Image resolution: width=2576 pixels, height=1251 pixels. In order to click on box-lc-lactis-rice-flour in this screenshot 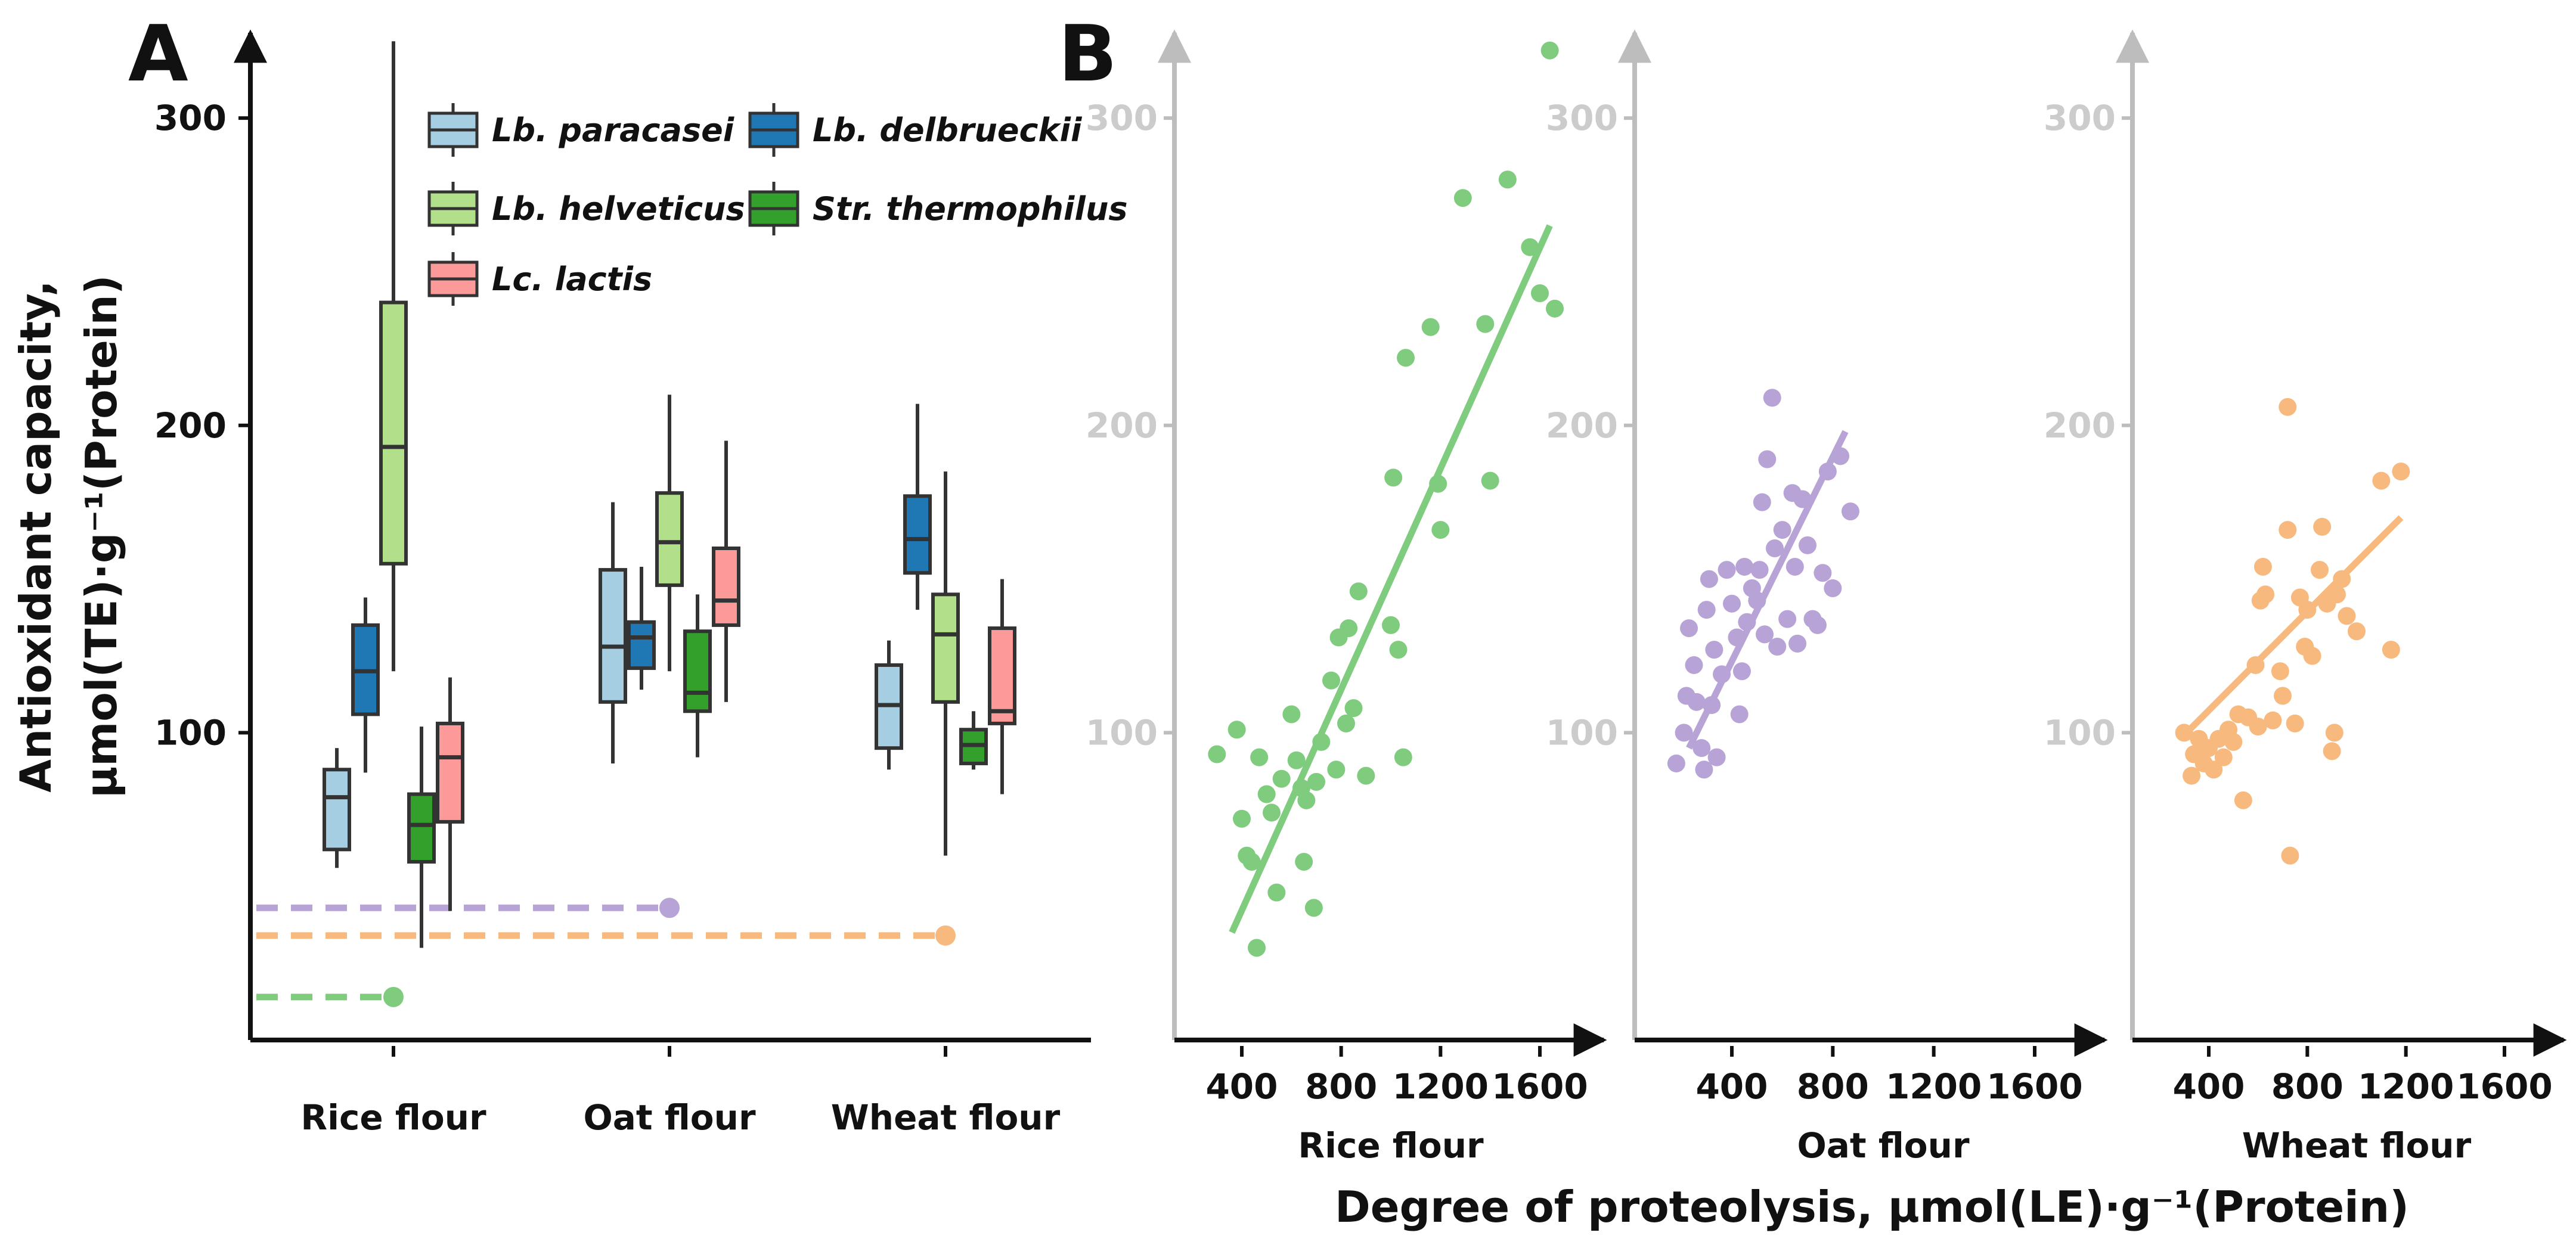, I will do `click(450, 794)`.